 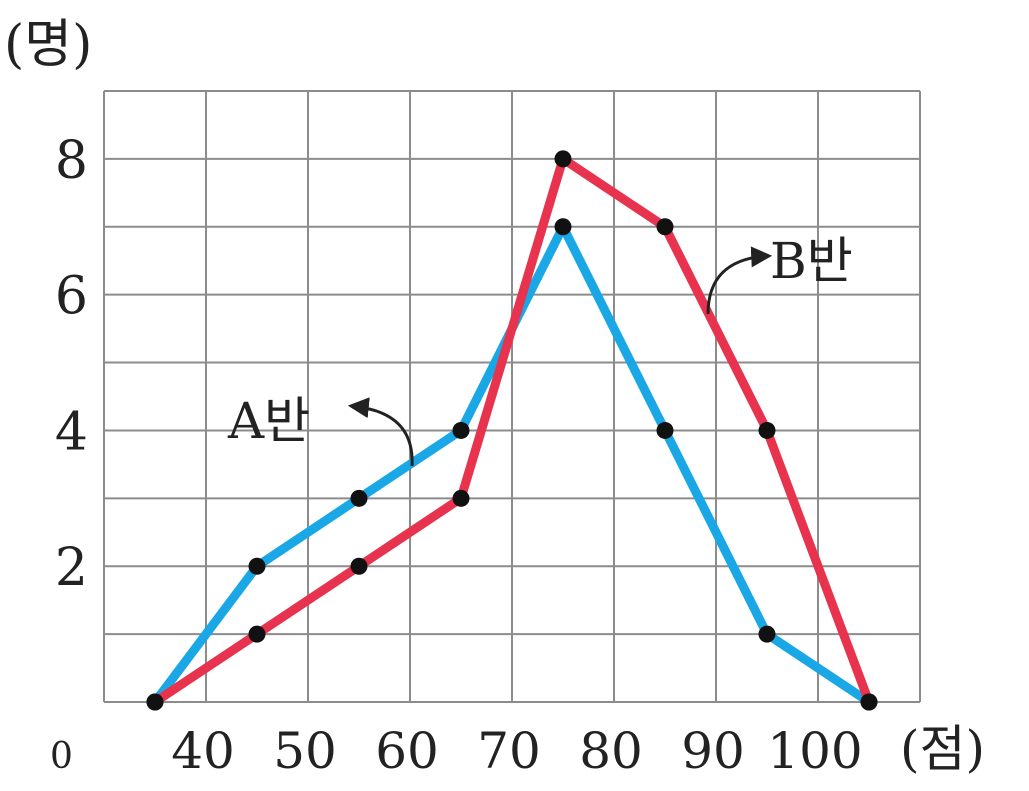 I want to click on x-tick-label: 60, so click(x=407, y=751).